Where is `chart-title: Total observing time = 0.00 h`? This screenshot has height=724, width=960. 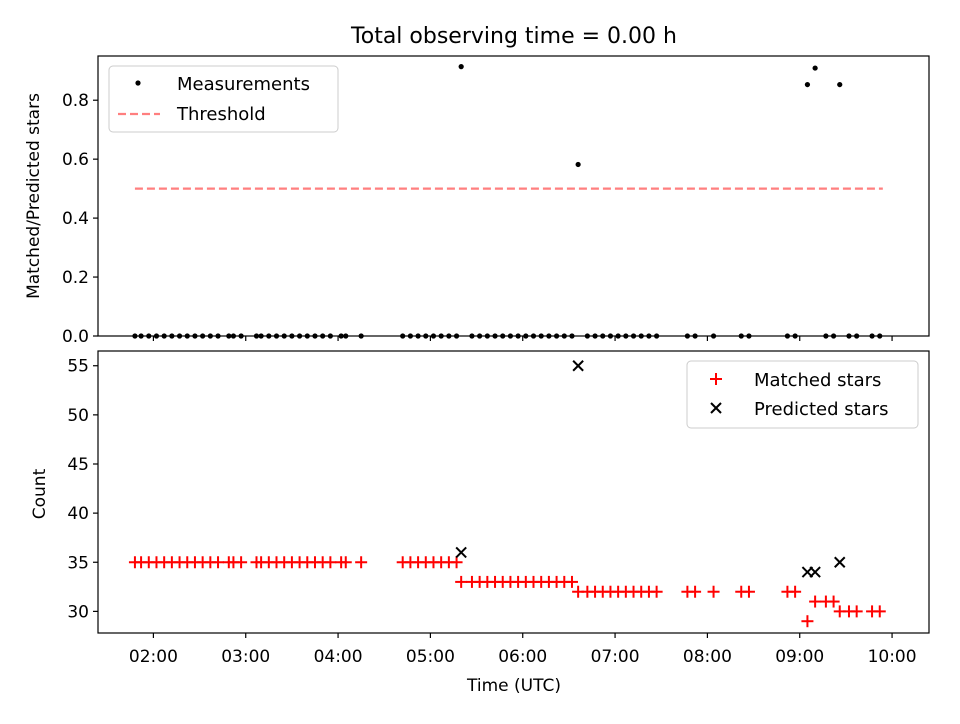 chart-title: Total observing time = 0.00 h is located at coordinates (513, 36).